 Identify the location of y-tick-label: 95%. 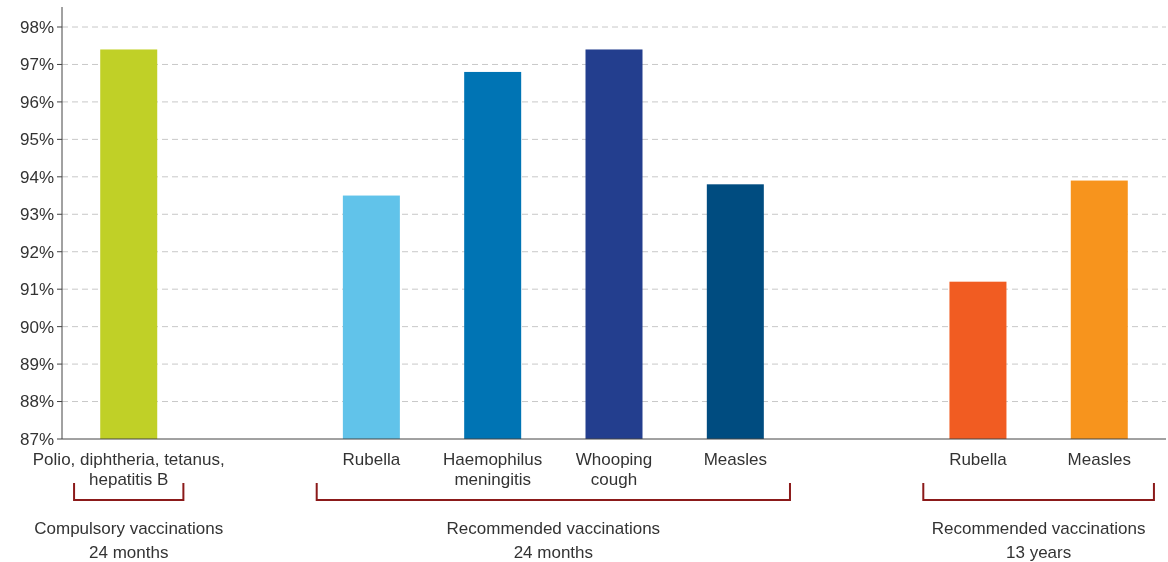
(36, 140).